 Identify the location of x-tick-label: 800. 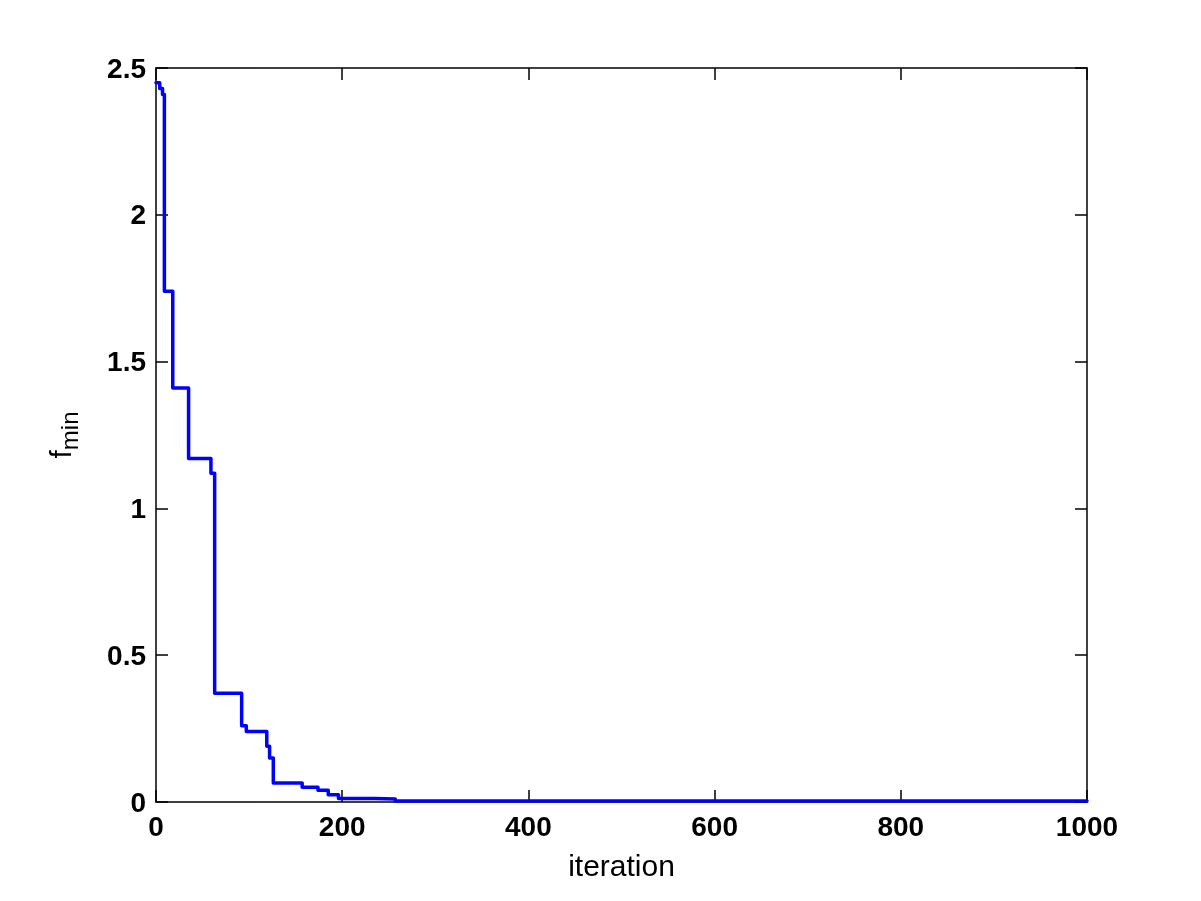
(901, 826).